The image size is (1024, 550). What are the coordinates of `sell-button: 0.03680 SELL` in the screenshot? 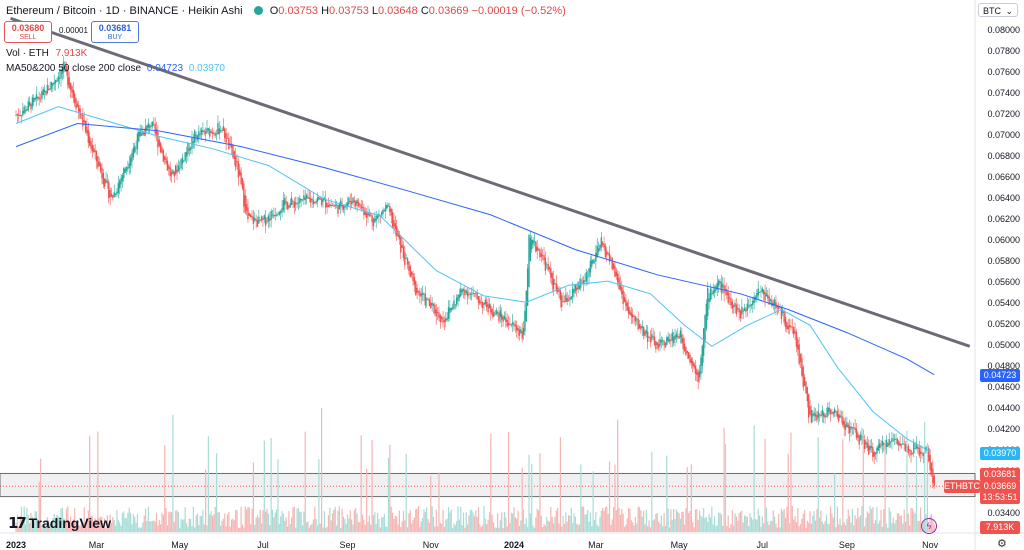 It's located at (28, 32).